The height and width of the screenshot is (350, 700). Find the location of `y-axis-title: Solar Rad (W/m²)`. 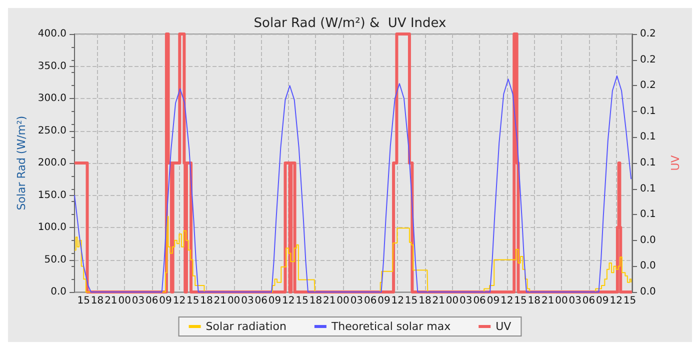

y-axis-title: Solar Rad (W/m²) is located at coordinates (21, 163).